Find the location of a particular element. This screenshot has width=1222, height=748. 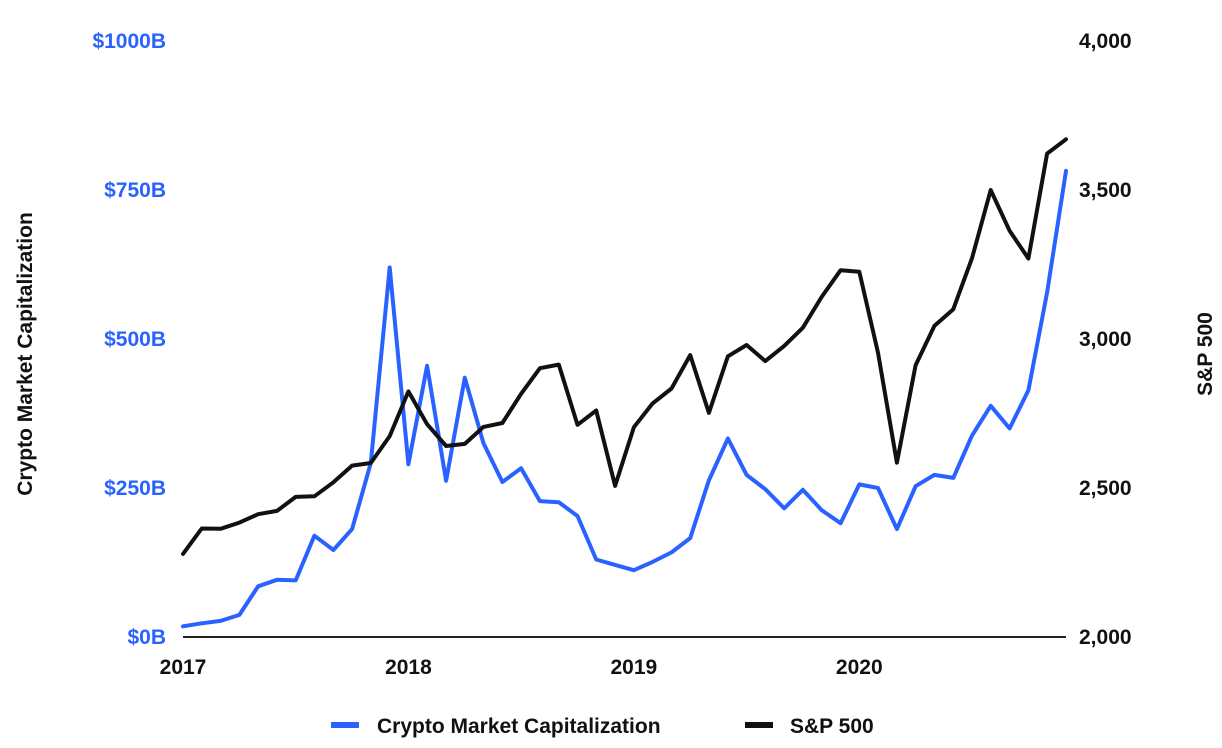

x-tick-label: 2020 is located at coordinates (859, 667).